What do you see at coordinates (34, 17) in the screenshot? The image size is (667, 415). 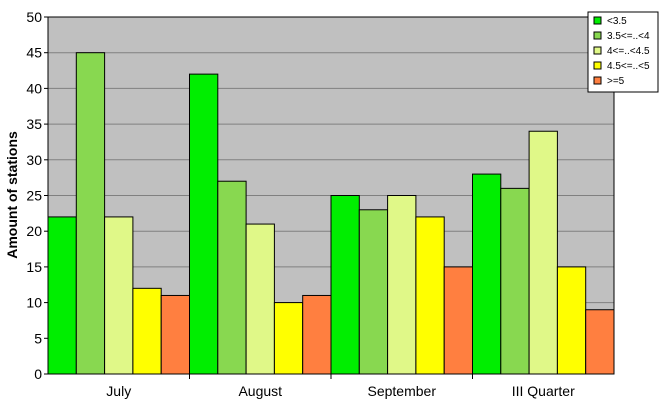 I see `y-tick-label: 50` at bounding box center [34, 17].